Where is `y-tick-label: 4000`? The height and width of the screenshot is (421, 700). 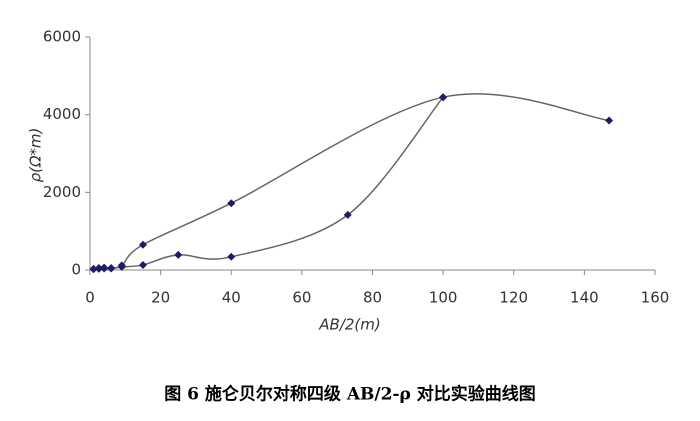
y-tick-label: 4000 is located at coordinates (62, 114).